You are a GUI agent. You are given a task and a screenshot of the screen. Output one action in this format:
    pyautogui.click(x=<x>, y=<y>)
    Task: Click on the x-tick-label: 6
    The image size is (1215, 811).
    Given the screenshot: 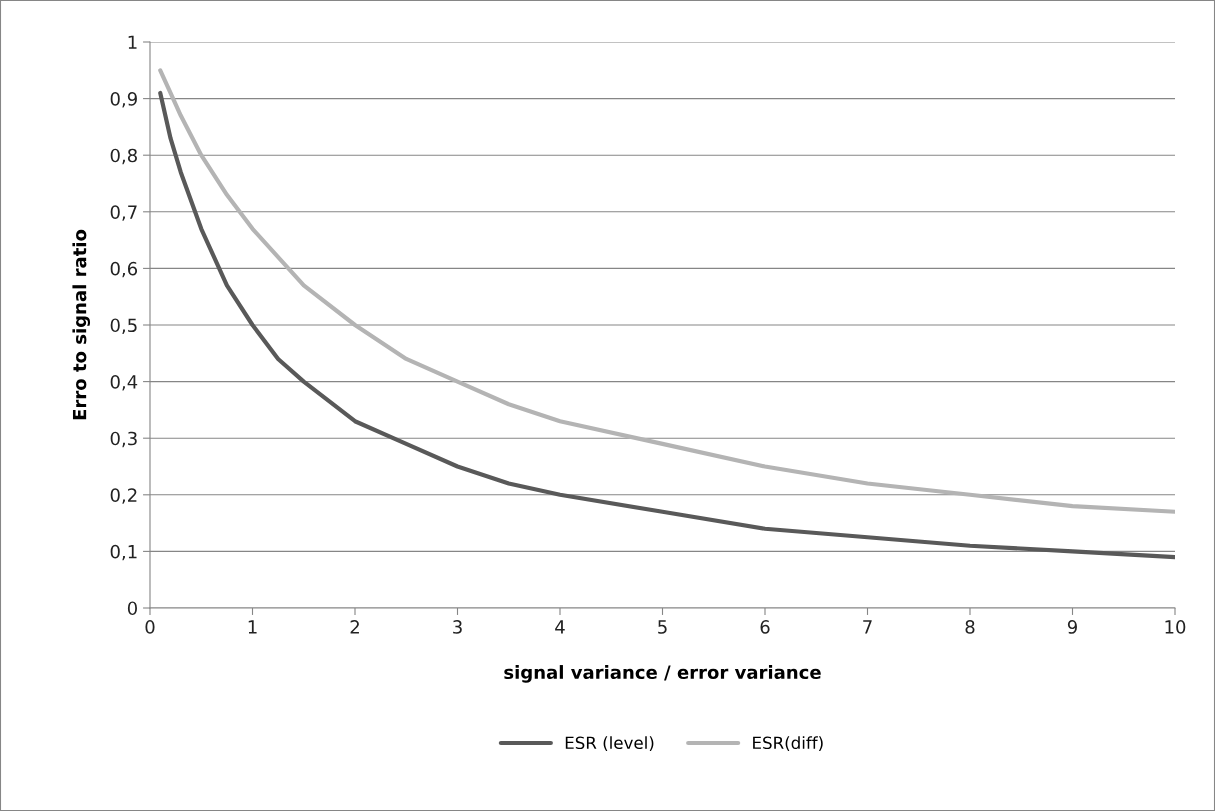 What is the action you would take?
    pyautogui.click(x=765, y=627)
    